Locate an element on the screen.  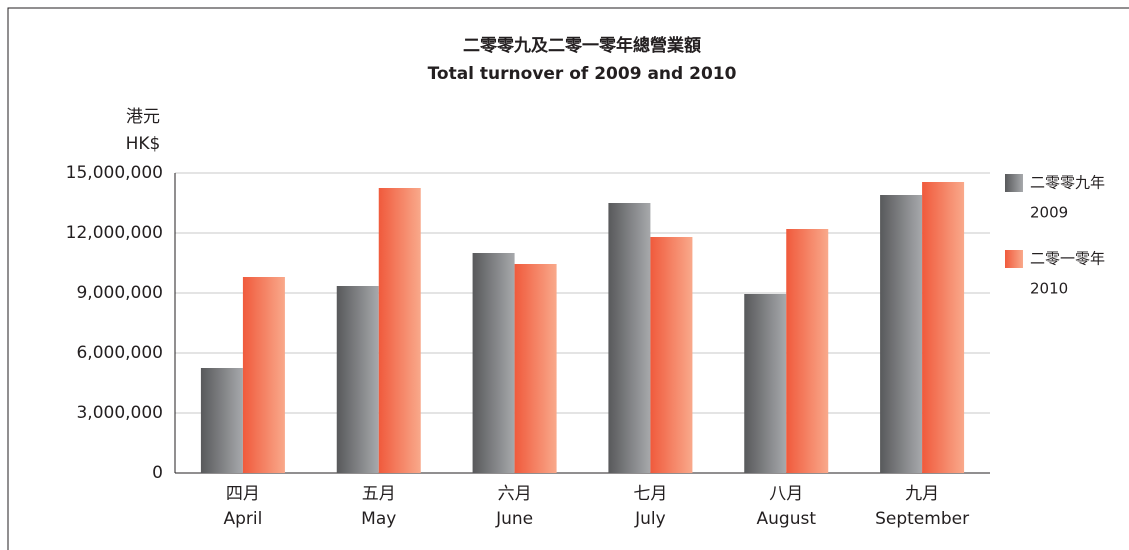
x-tick-label: May is located at coordinates (378, 519).